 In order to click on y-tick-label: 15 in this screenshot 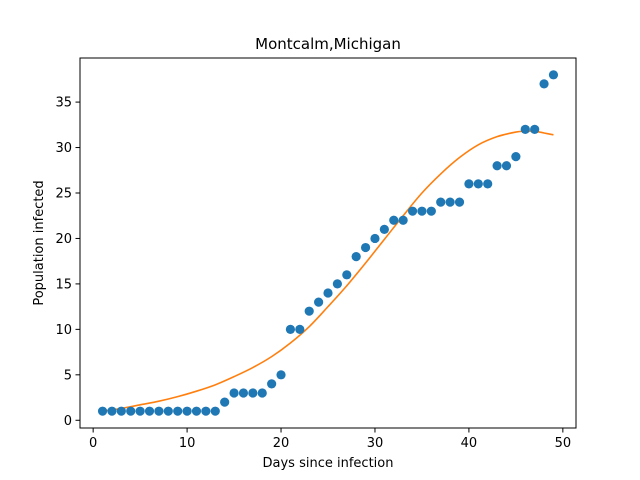, I will do `click(63, 284)`.